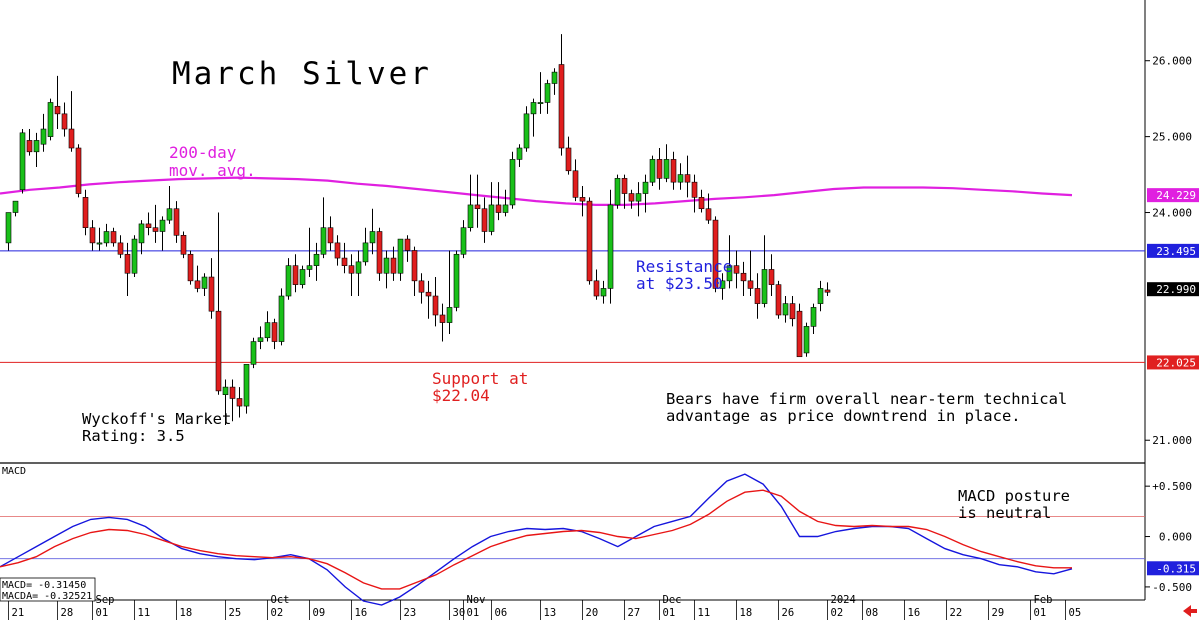  I want to click on macd-readout-macd: MACD= -0.31450, so click(44, 585).